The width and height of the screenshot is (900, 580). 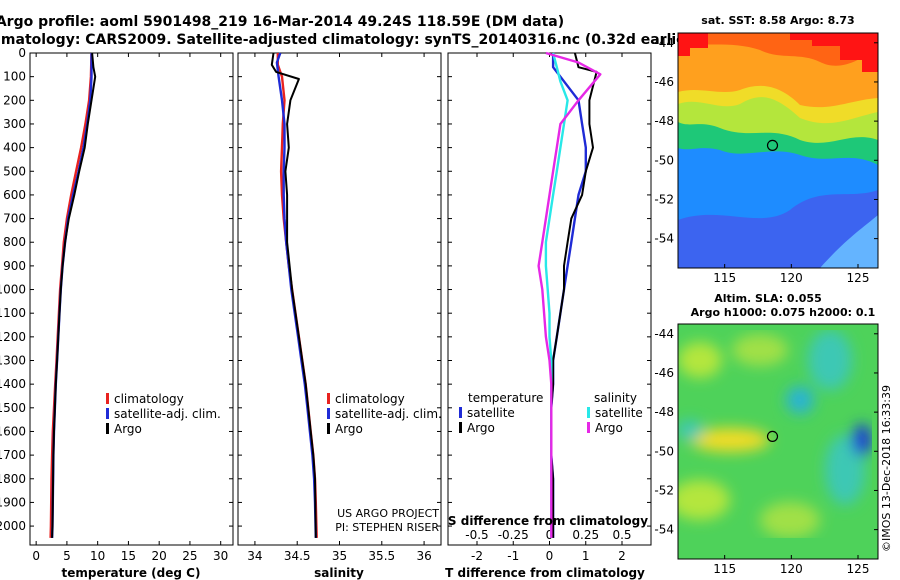 What do you see at coordinates (777, 20) in the screenshot?
I see `sst-map-title: sat. SST: 8.58 Argo: 8.73` at bounding box center [777, 20].